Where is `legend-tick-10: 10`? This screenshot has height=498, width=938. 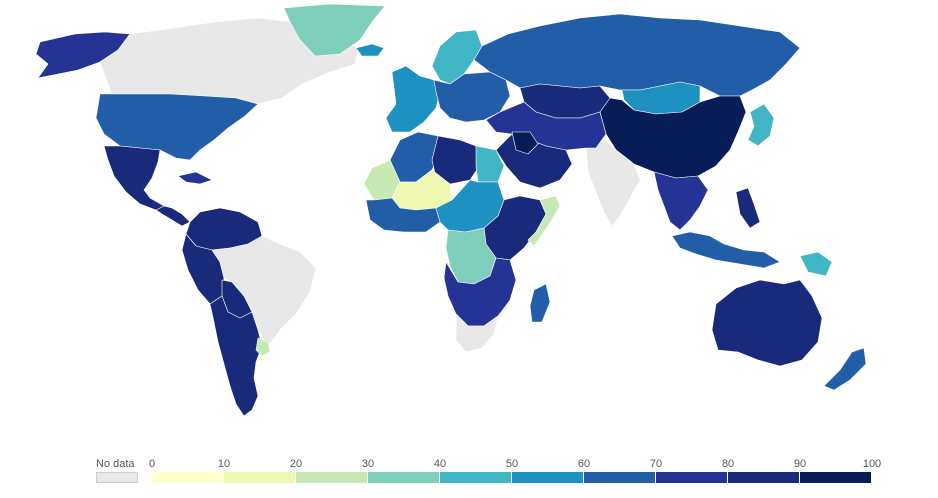 legend-tick-10: 10 is located at coordinates (224, 464).